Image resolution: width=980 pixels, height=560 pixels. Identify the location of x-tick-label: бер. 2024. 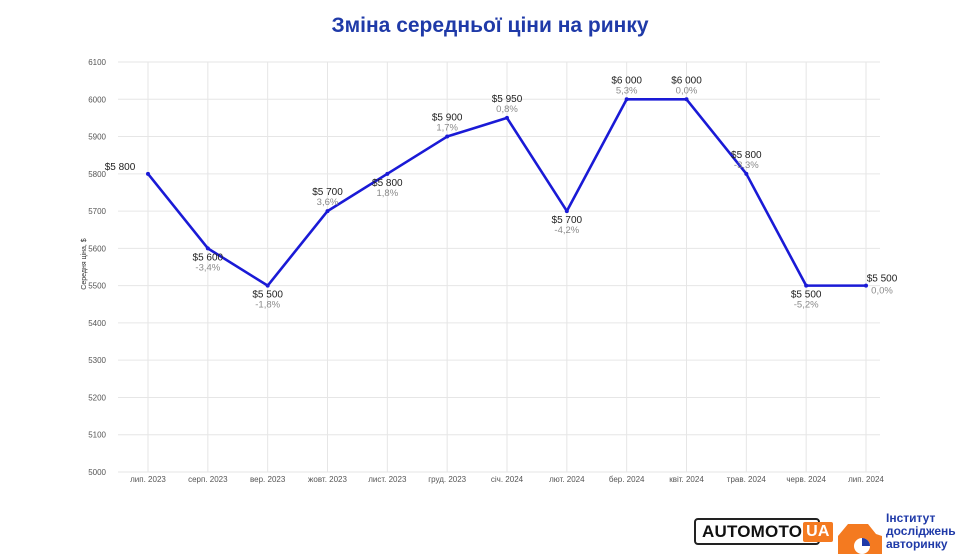
(627, 479).